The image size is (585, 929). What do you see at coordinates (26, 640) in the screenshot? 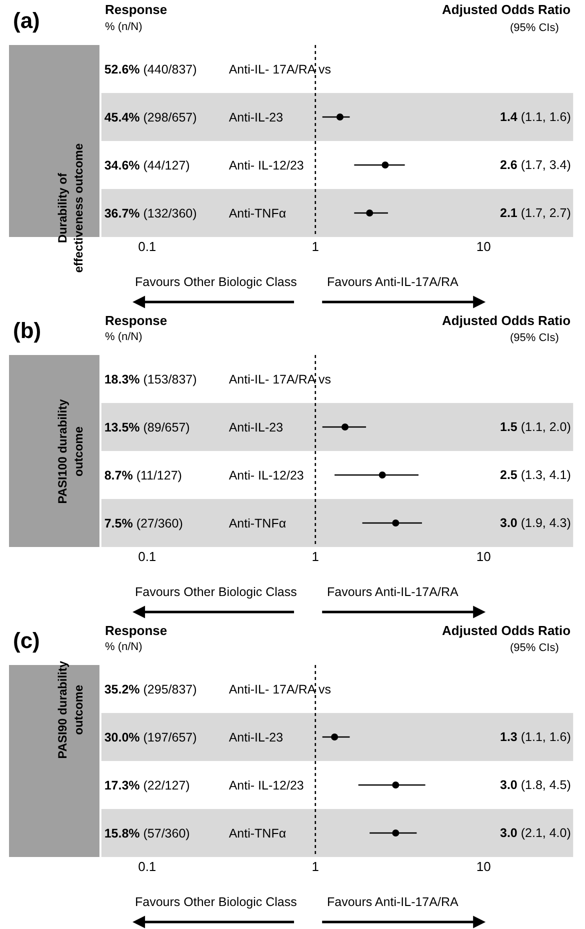
I see `chart-title: (c)` at bounding box center [26, 640].